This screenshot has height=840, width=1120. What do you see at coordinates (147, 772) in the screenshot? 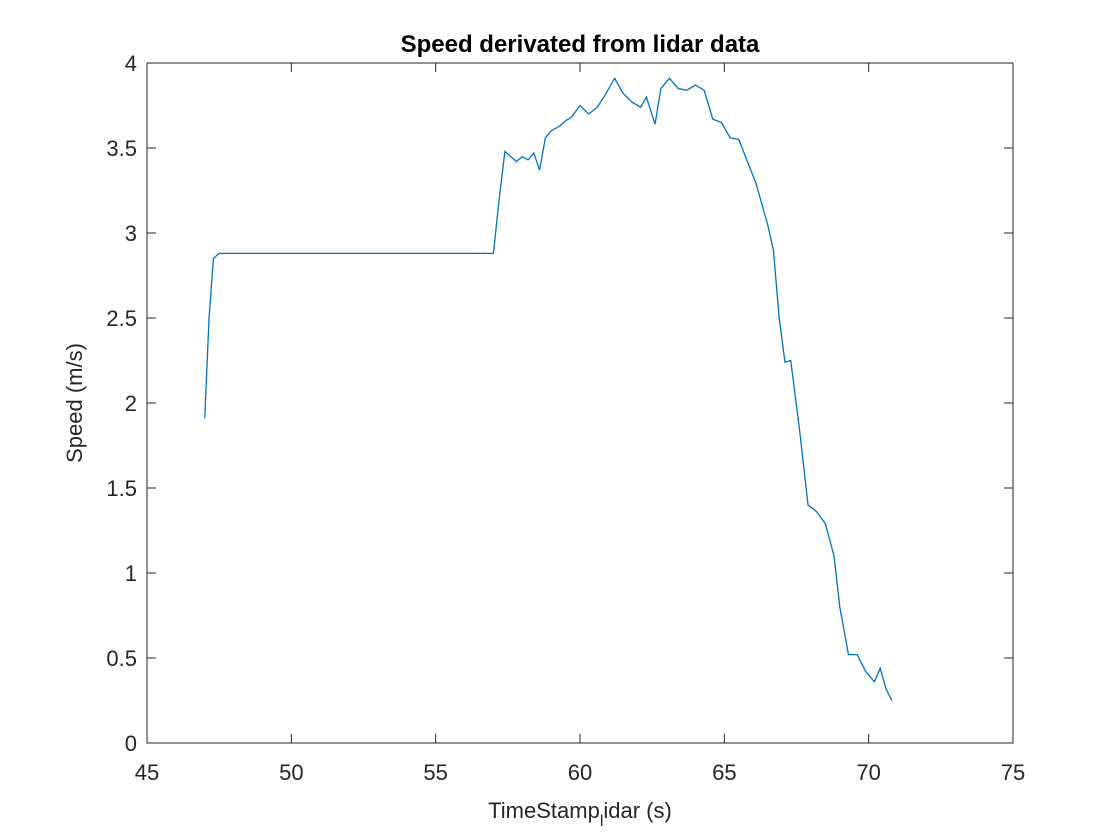
I see `x-tick-label: 45` at bounding box center [147, 772].